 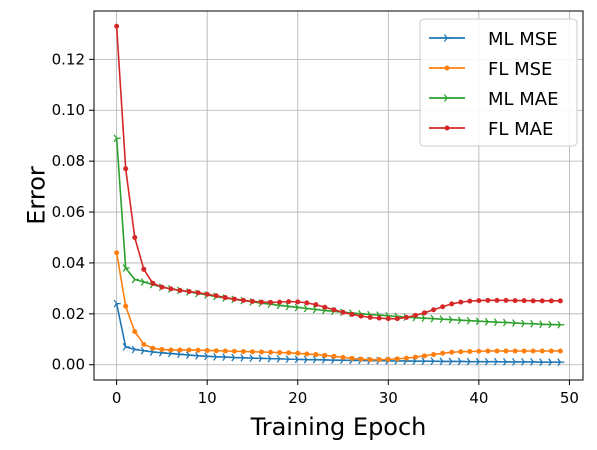 What do you see at coordinates (68, 212) in the screenshot?
I see `y-tick-label: 0.06` at bounding box center [68, 212].